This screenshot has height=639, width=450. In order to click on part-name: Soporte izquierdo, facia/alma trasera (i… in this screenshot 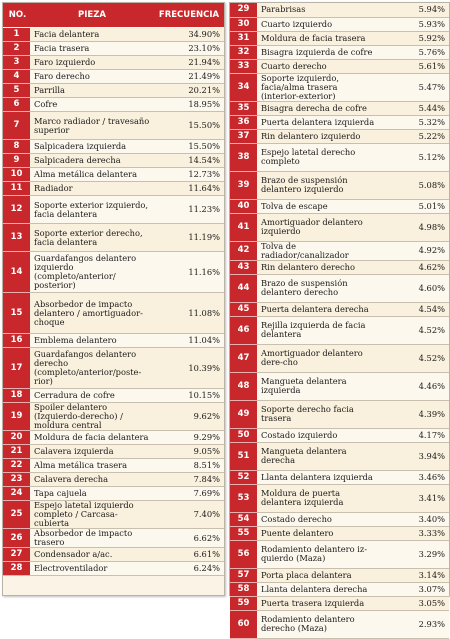, I will do `click(318, 87)`.